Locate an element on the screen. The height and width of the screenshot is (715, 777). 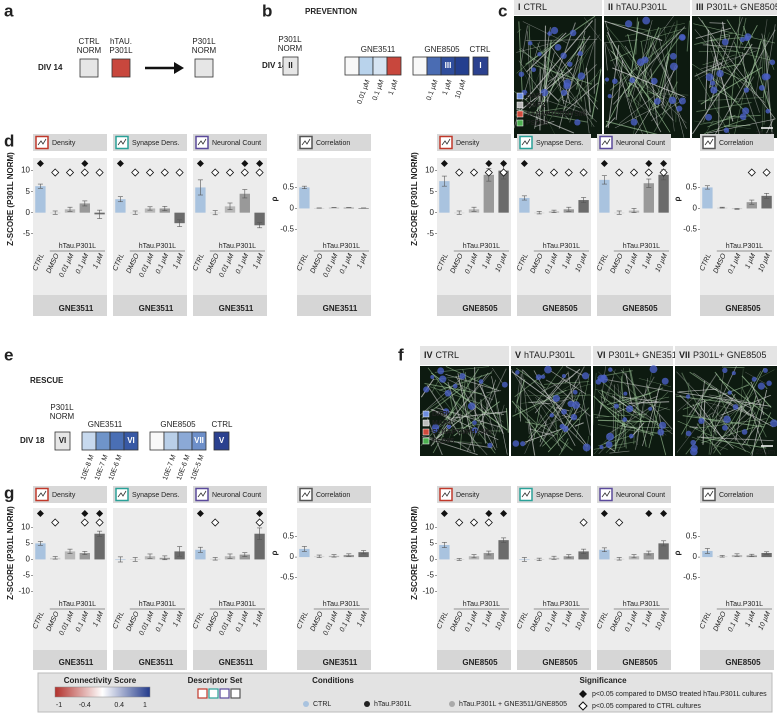
image-num: VII is located at coordinates (684, 355).